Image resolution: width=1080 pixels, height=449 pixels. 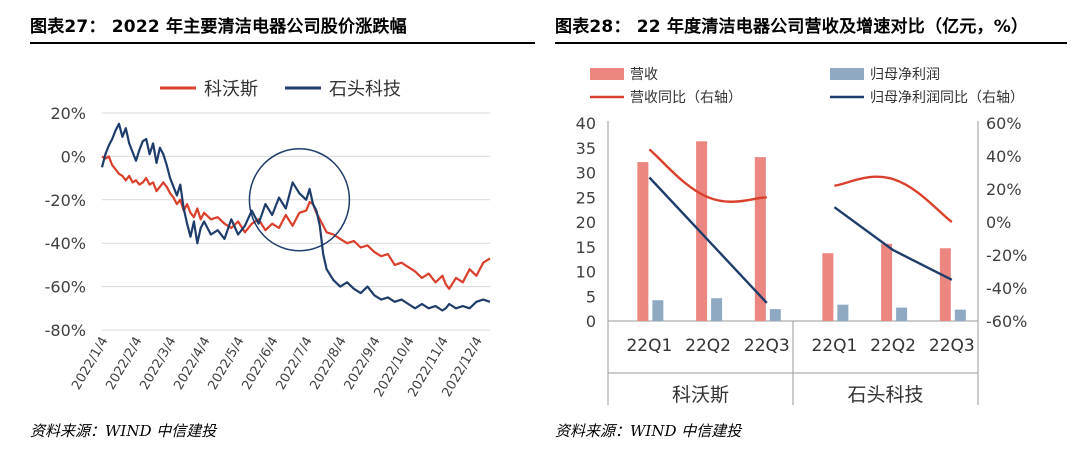 What do you see at coordinates (644, 75) in the screenshot?
I see `legend-label: 营收` at bounding box center [644, 75].